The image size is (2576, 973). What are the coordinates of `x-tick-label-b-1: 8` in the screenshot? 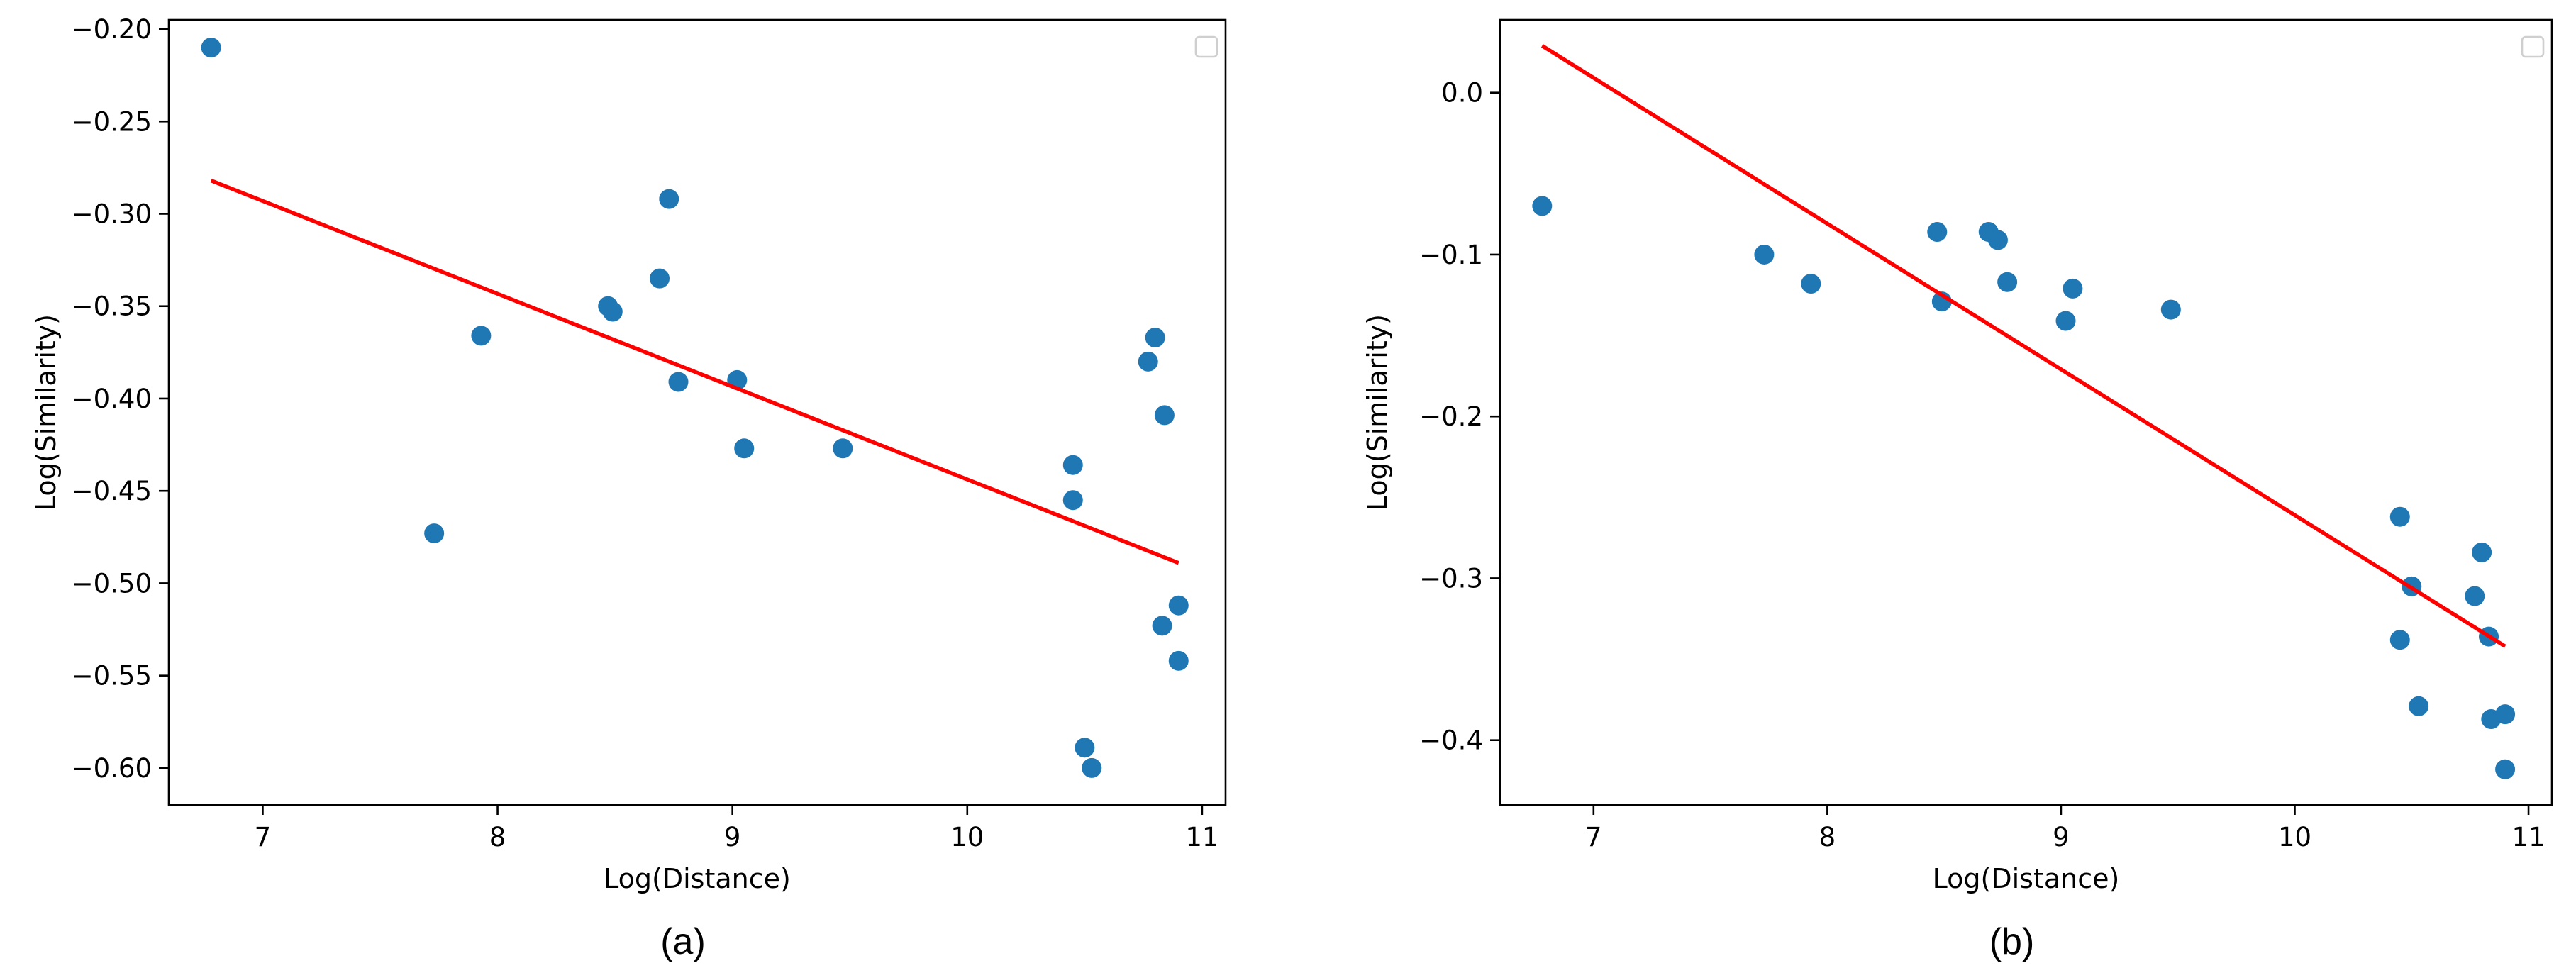 It's located at (1827, 837).